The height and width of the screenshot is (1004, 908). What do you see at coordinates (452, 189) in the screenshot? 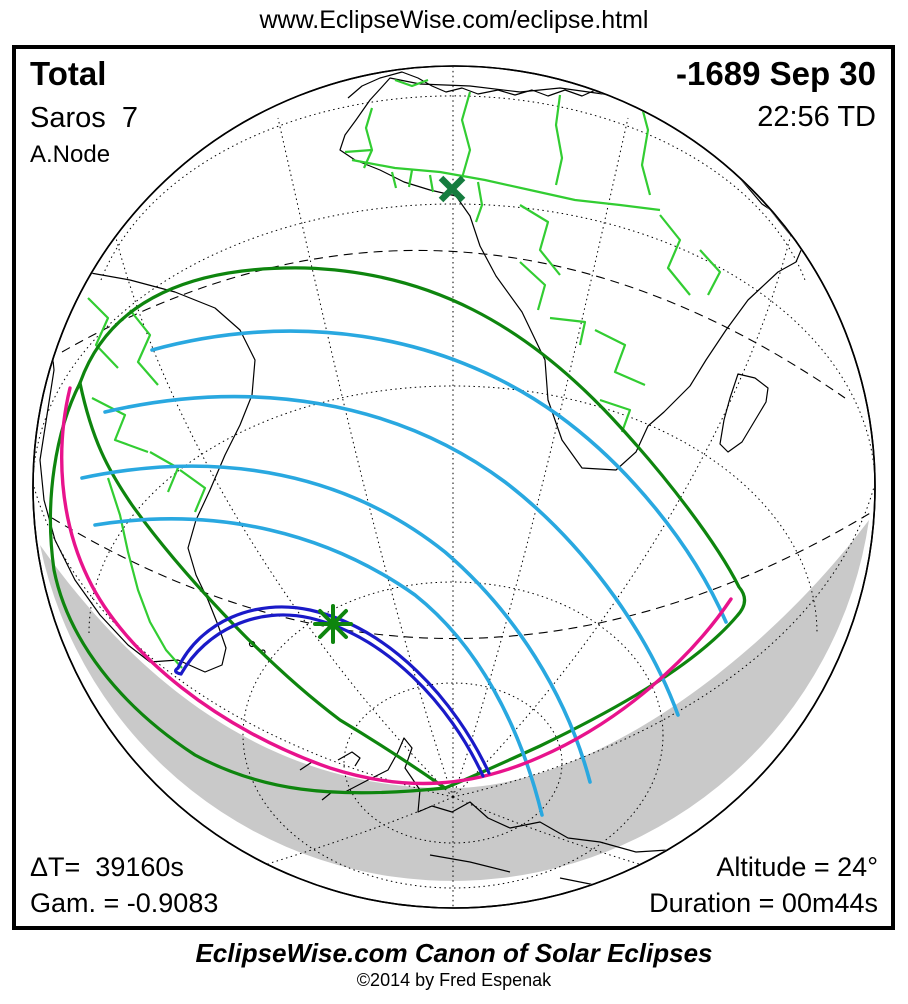
I see `sub-solar-point-marker` at bounding box center [452, 189].